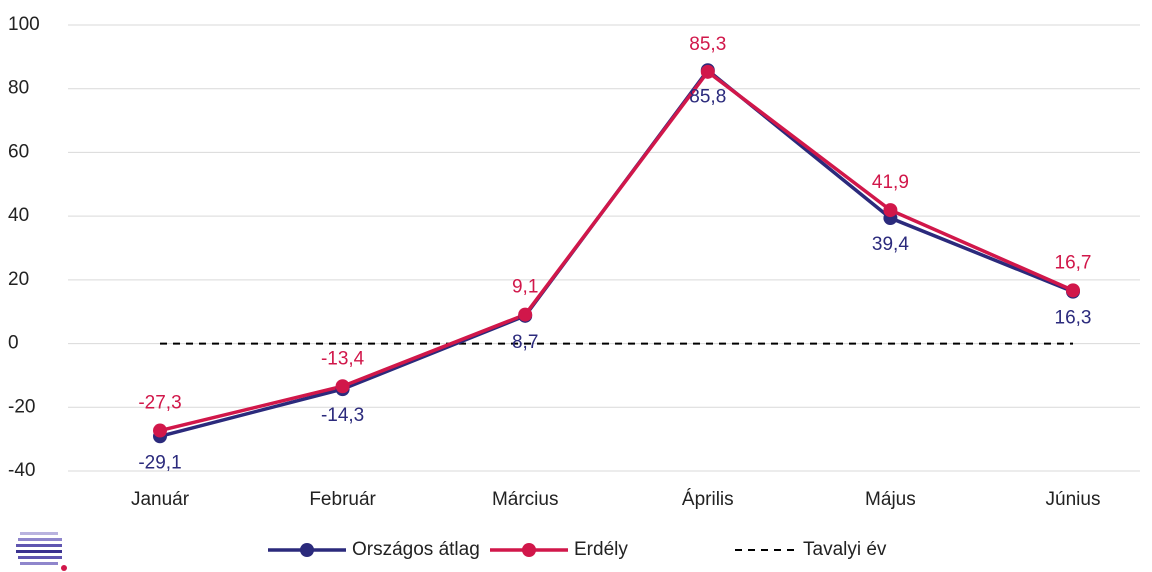 This screenshot has width=1152, height=572. What do you see at coordinates (21, 406) in the screenshot?
I see `y-tick-label: -20` at bounding box center [21, 406].